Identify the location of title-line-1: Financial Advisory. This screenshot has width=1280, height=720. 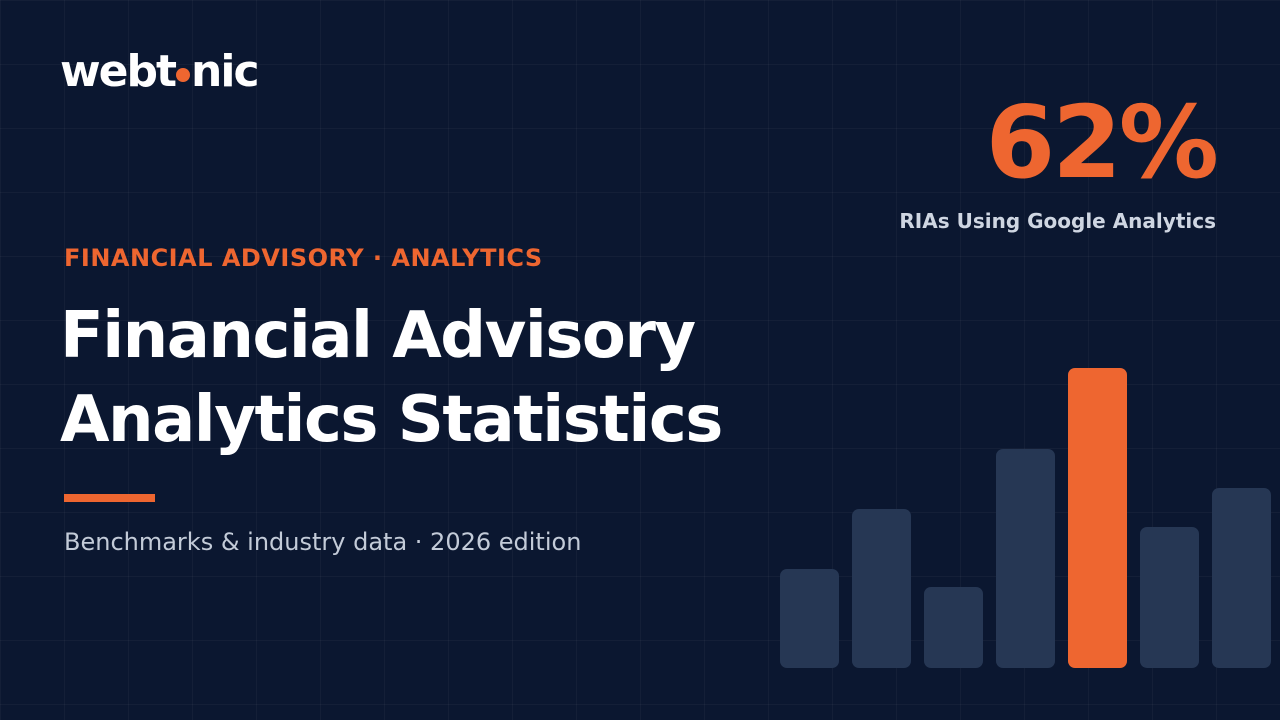
(378, 336).